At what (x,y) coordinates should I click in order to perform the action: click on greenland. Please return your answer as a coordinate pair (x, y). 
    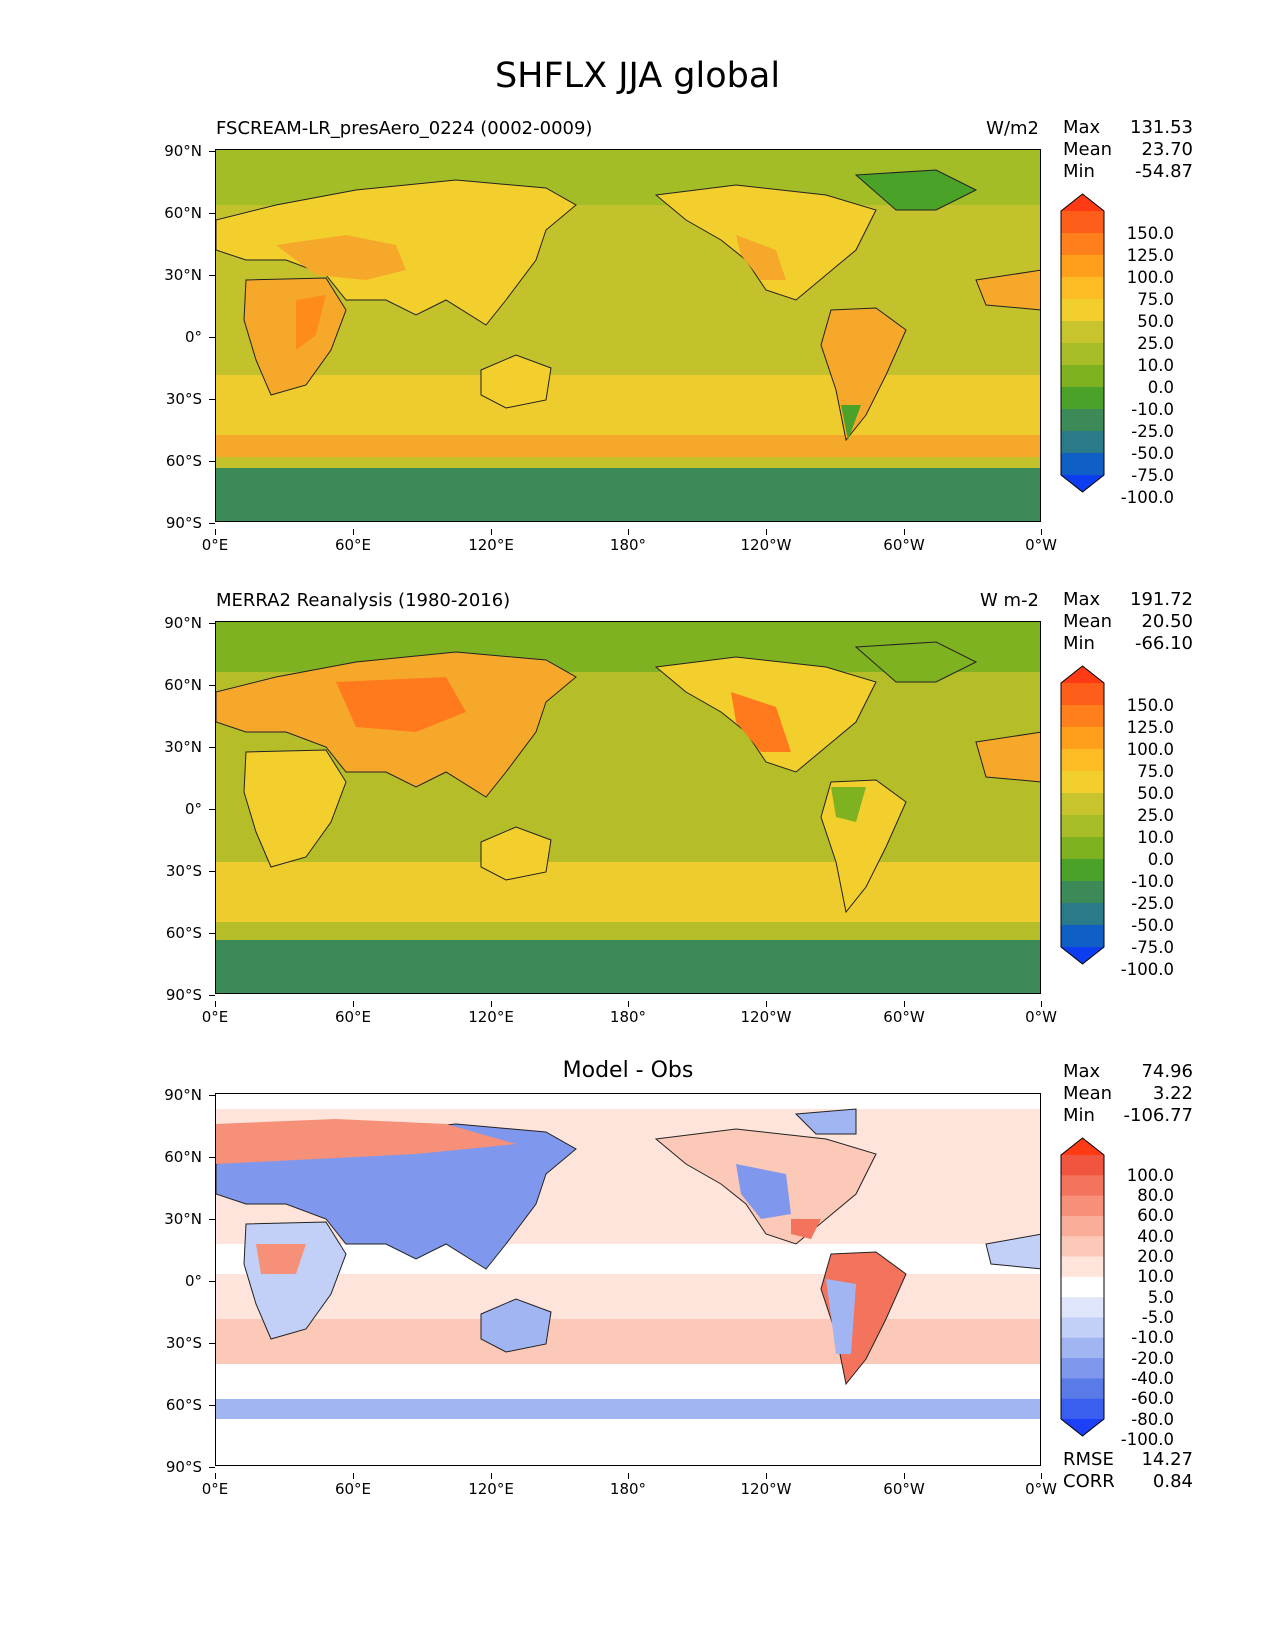
    Looking at the image, I should click on (916, 662).